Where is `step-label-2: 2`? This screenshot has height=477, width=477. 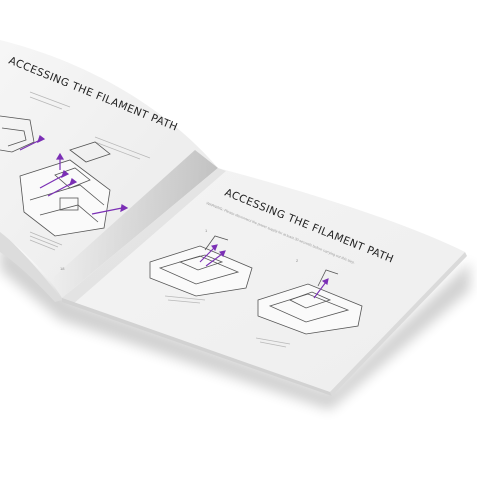 step-label-2: 2 is located at coordinates (297, 260).